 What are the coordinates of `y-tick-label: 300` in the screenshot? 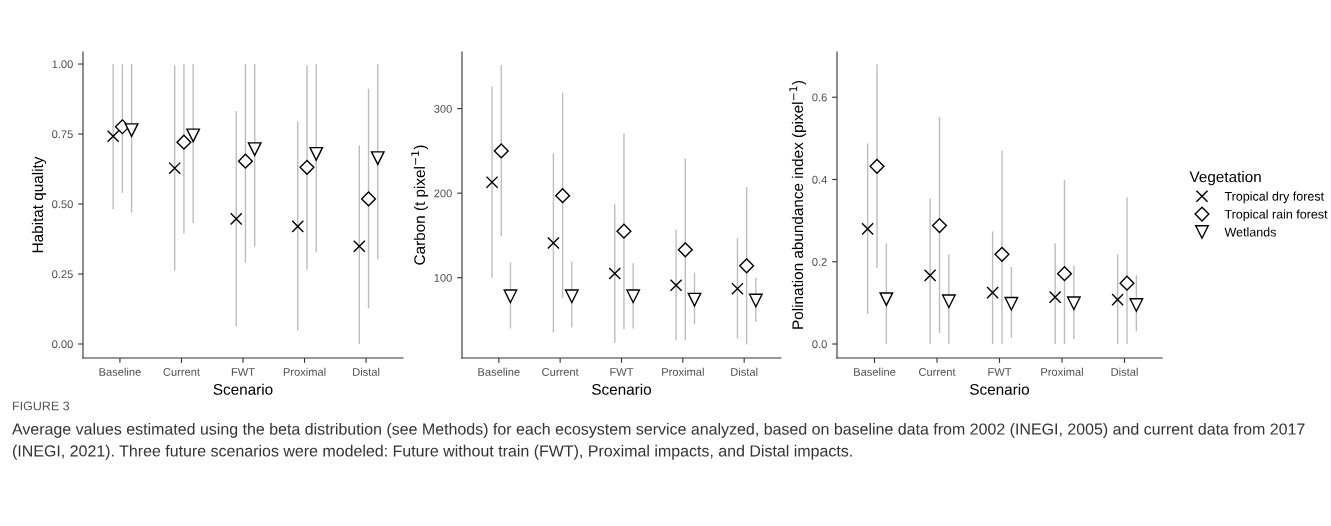 It's located at (443, 108).